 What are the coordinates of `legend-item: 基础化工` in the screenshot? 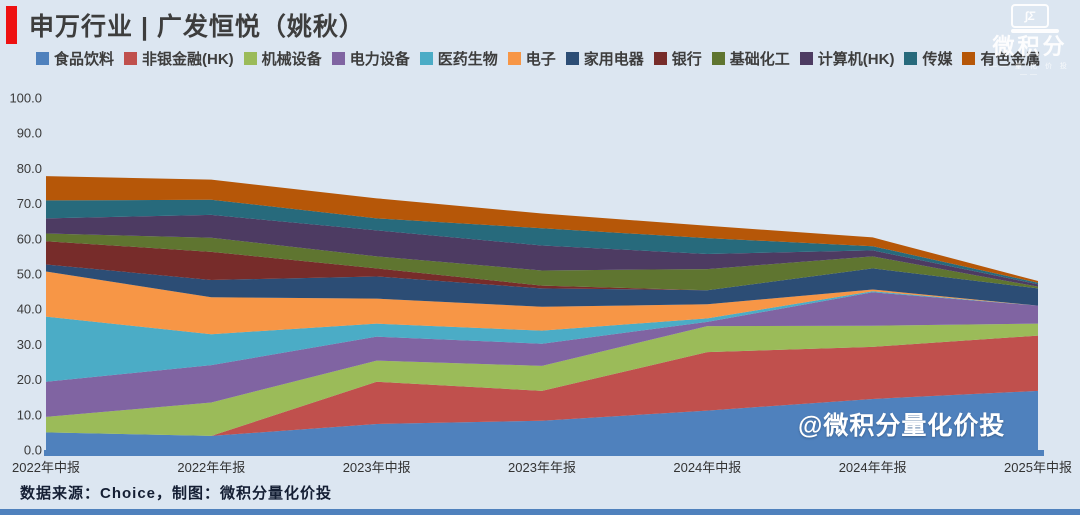 It's located at (750, 58).